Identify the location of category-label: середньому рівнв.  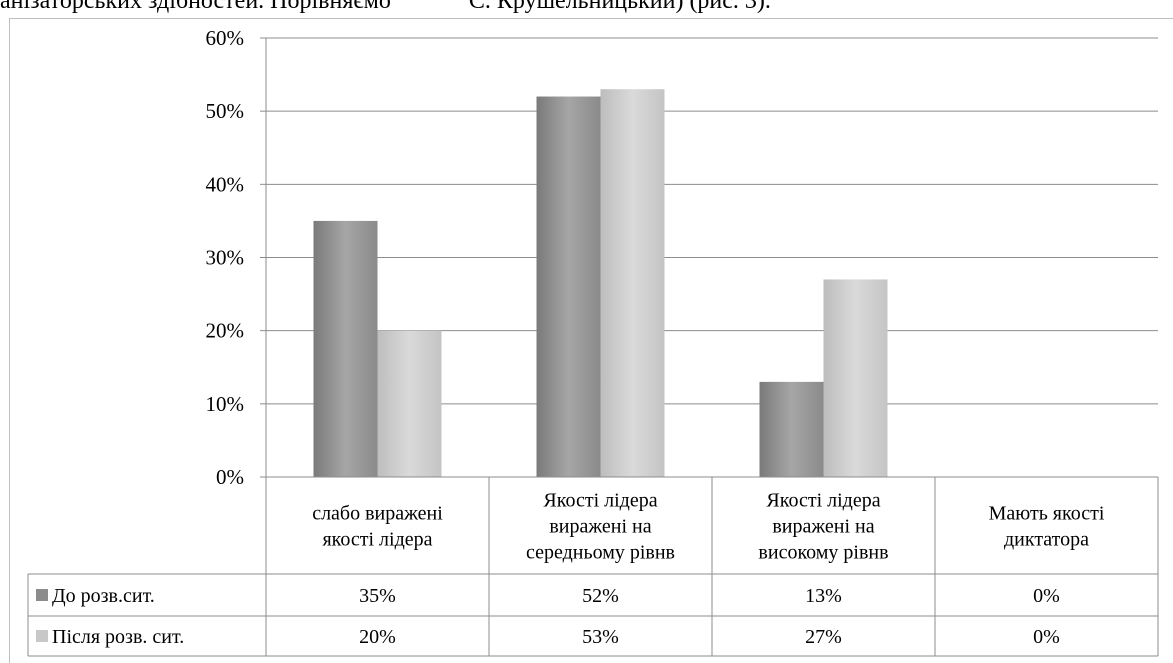
(600, 553).